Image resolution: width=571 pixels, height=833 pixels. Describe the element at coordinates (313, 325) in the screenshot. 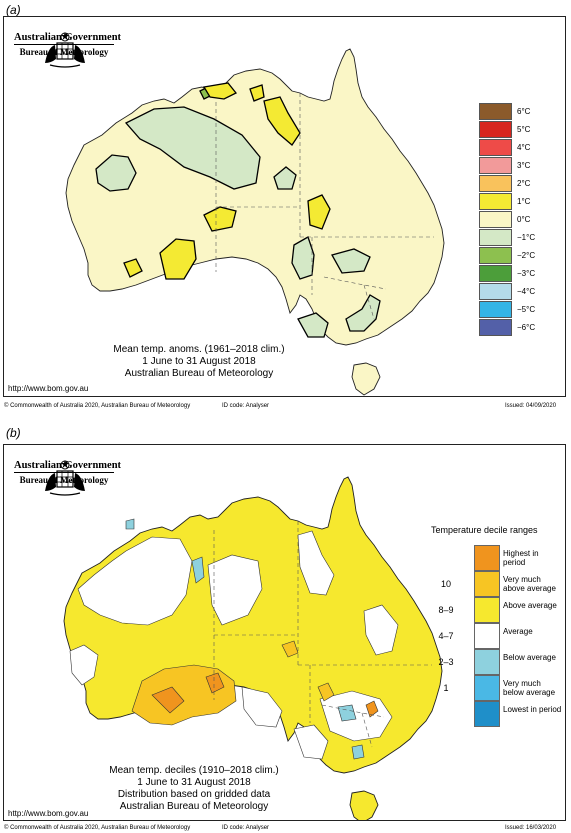

I see `cool-anomaly-adelaide` at that location.